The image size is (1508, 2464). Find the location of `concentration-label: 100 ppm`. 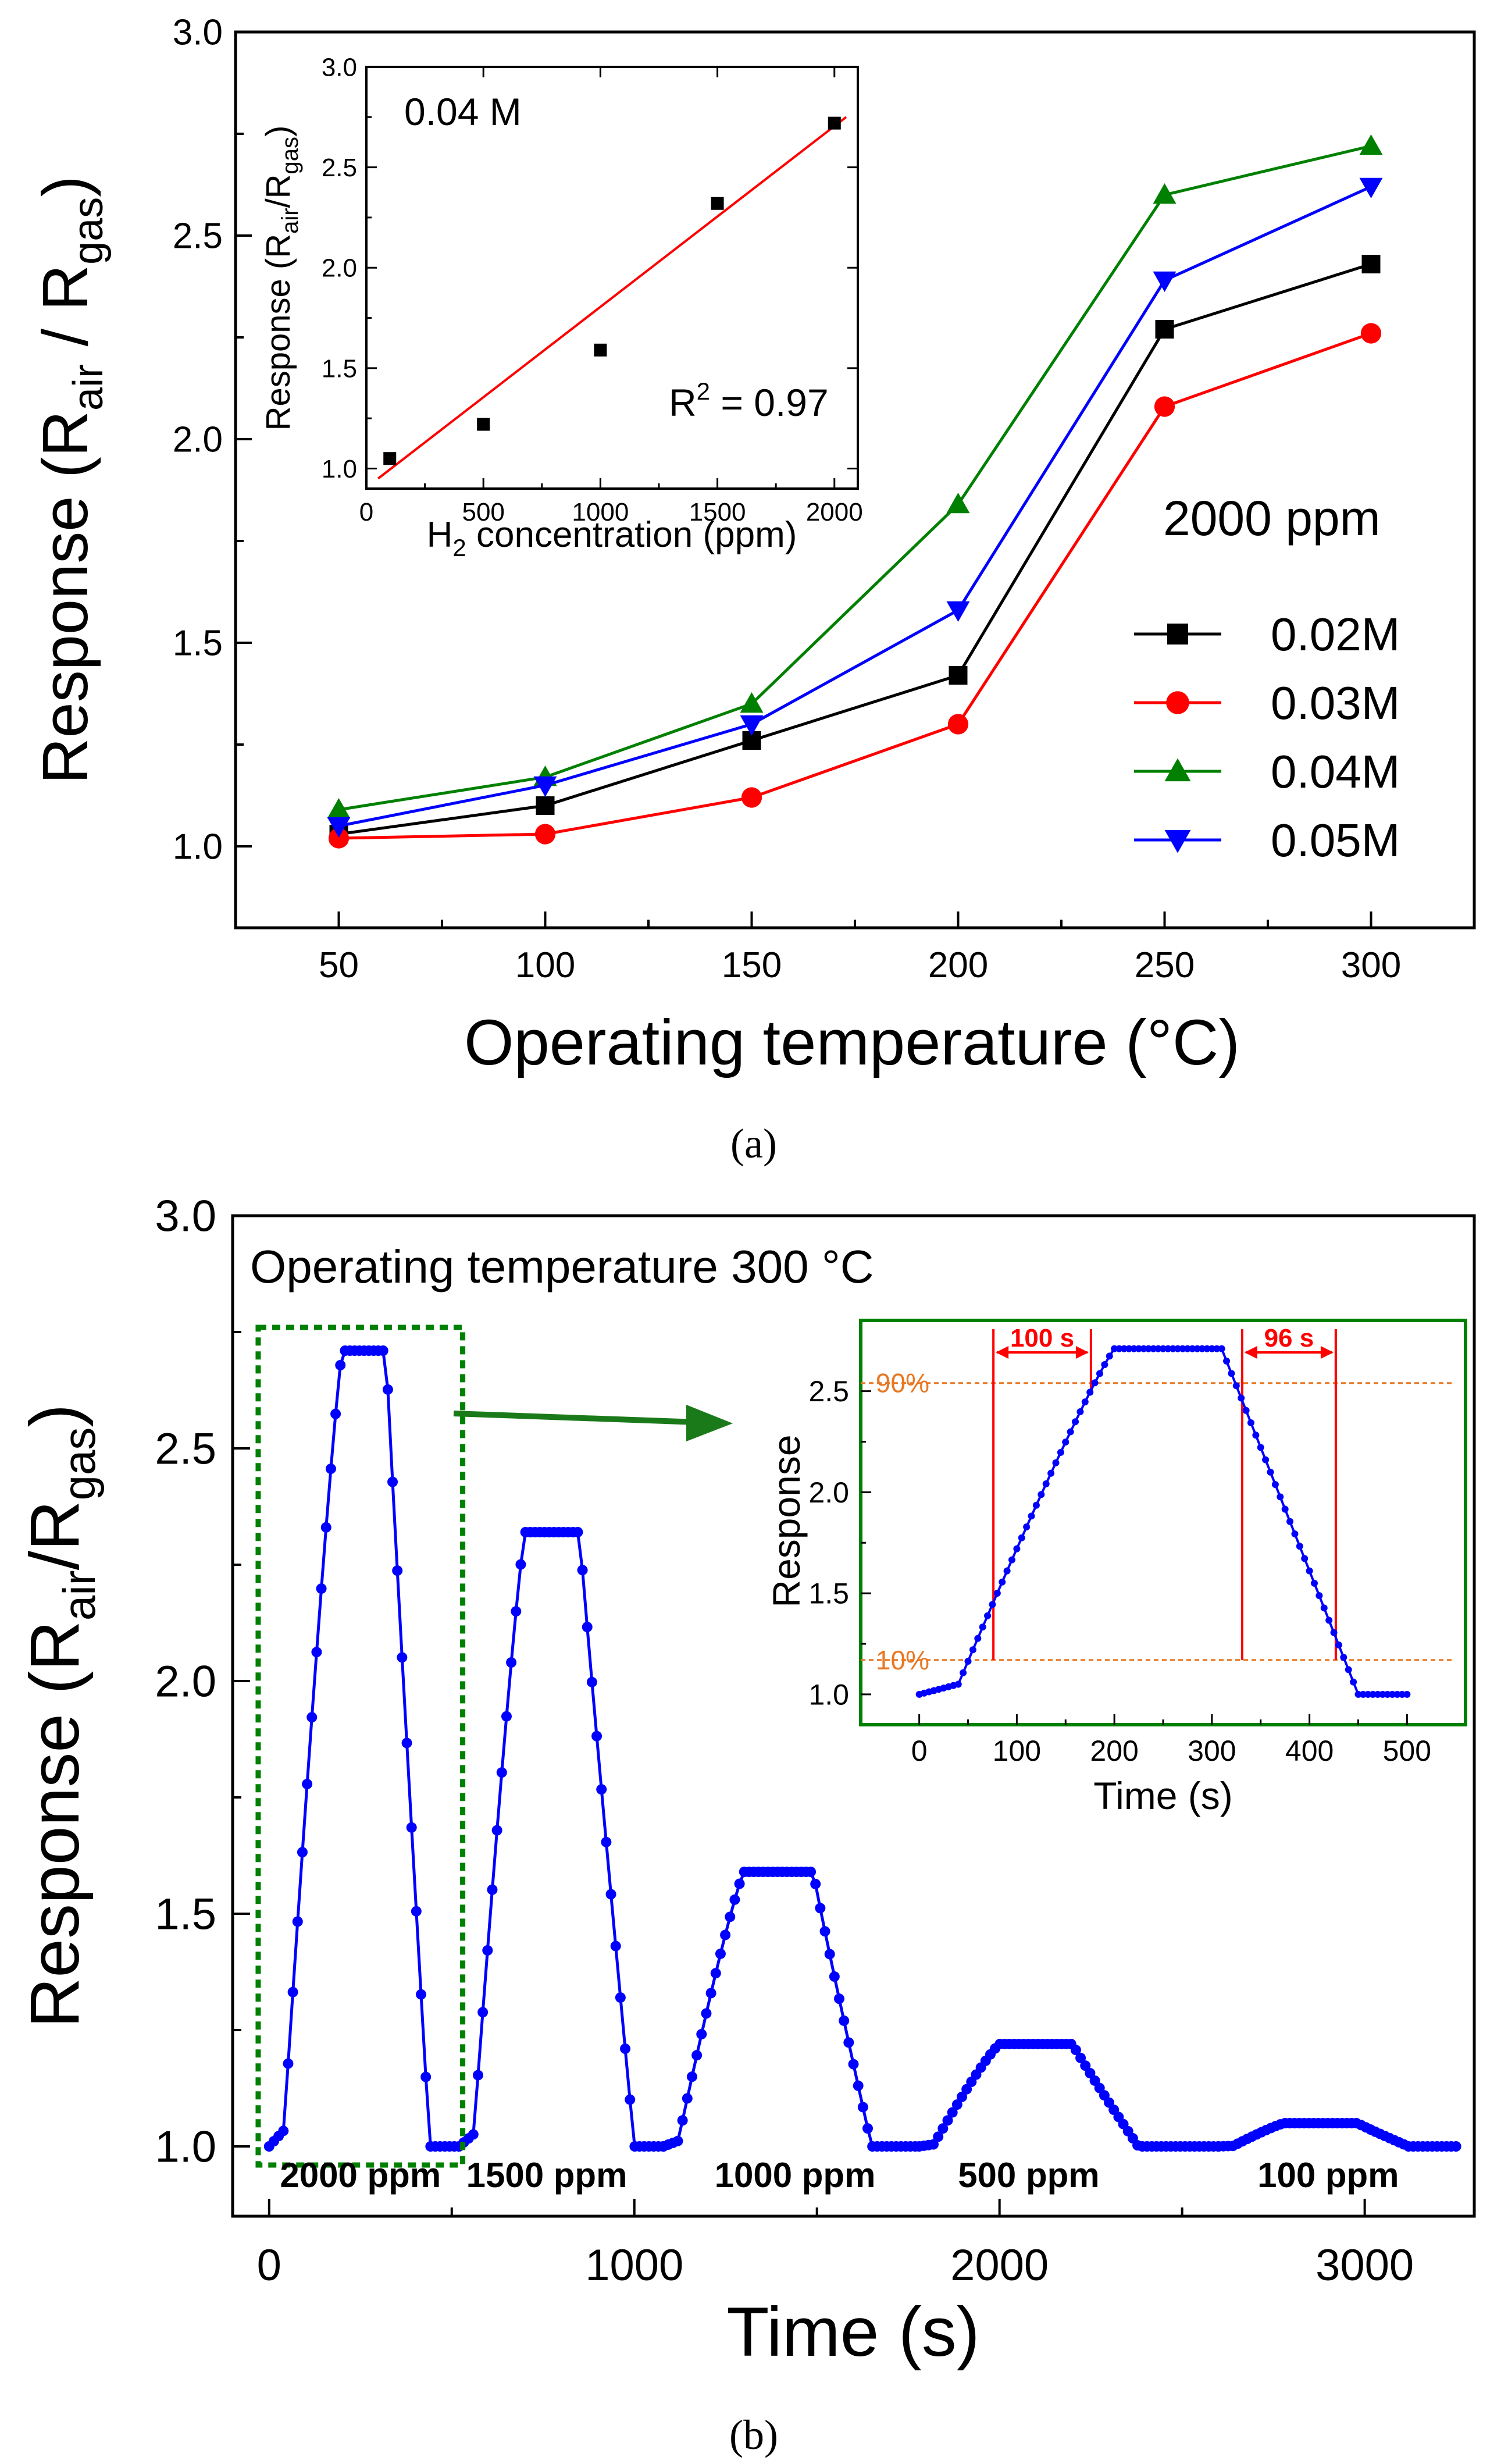

concentration-label: 100 ppm is located at coordinates (1328, 2175).